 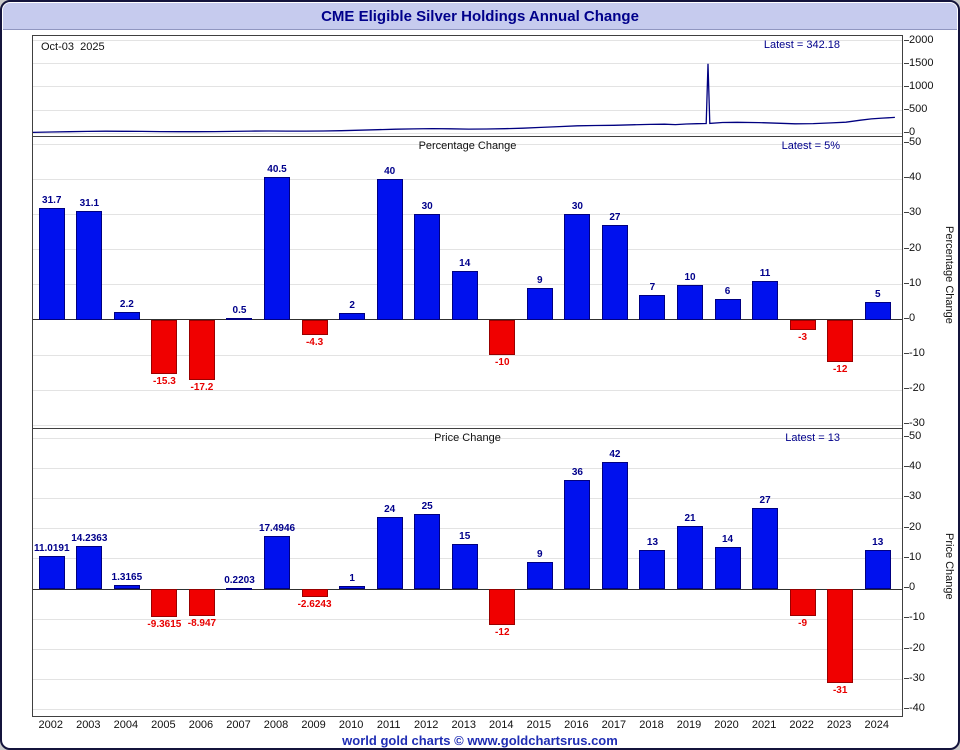 I want to click on panel-price-bar-2009, so click(x=314, y=593).